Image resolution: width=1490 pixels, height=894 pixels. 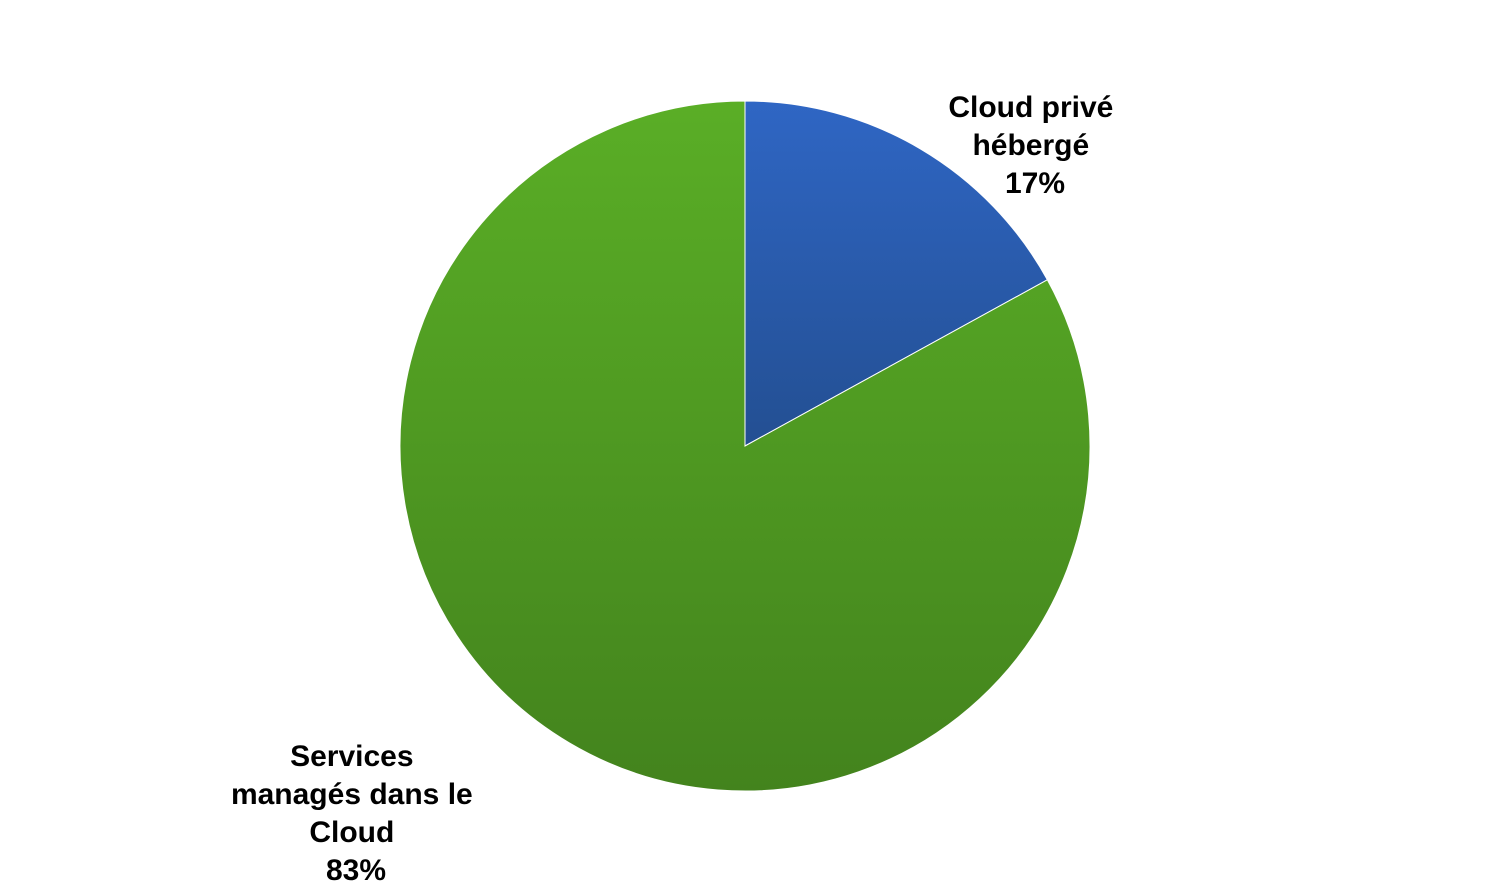 I want to click on slice-label-services-manages: Services managés dans le Cloud 83%, so click(x=356, y=813).